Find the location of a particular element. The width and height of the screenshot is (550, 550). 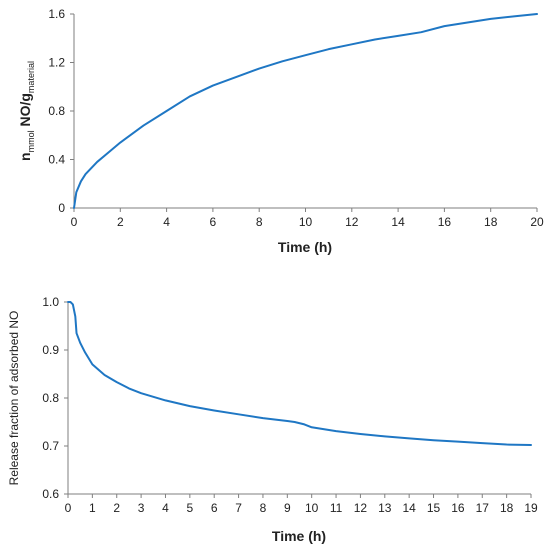

chart-2-x-tick-label: 1 is located at coordinates (92, 508).